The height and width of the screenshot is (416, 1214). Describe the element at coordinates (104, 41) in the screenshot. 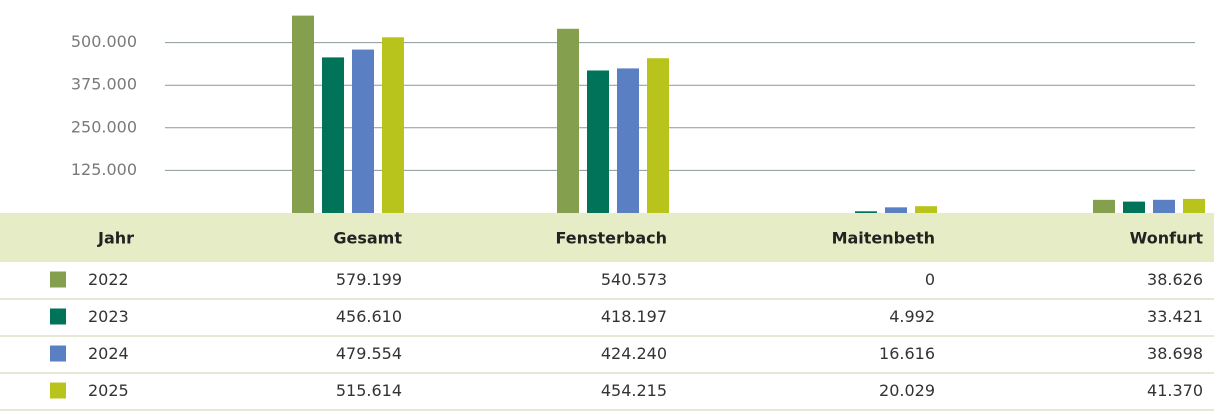

I see `y-tick-label: 500.000` at that location.